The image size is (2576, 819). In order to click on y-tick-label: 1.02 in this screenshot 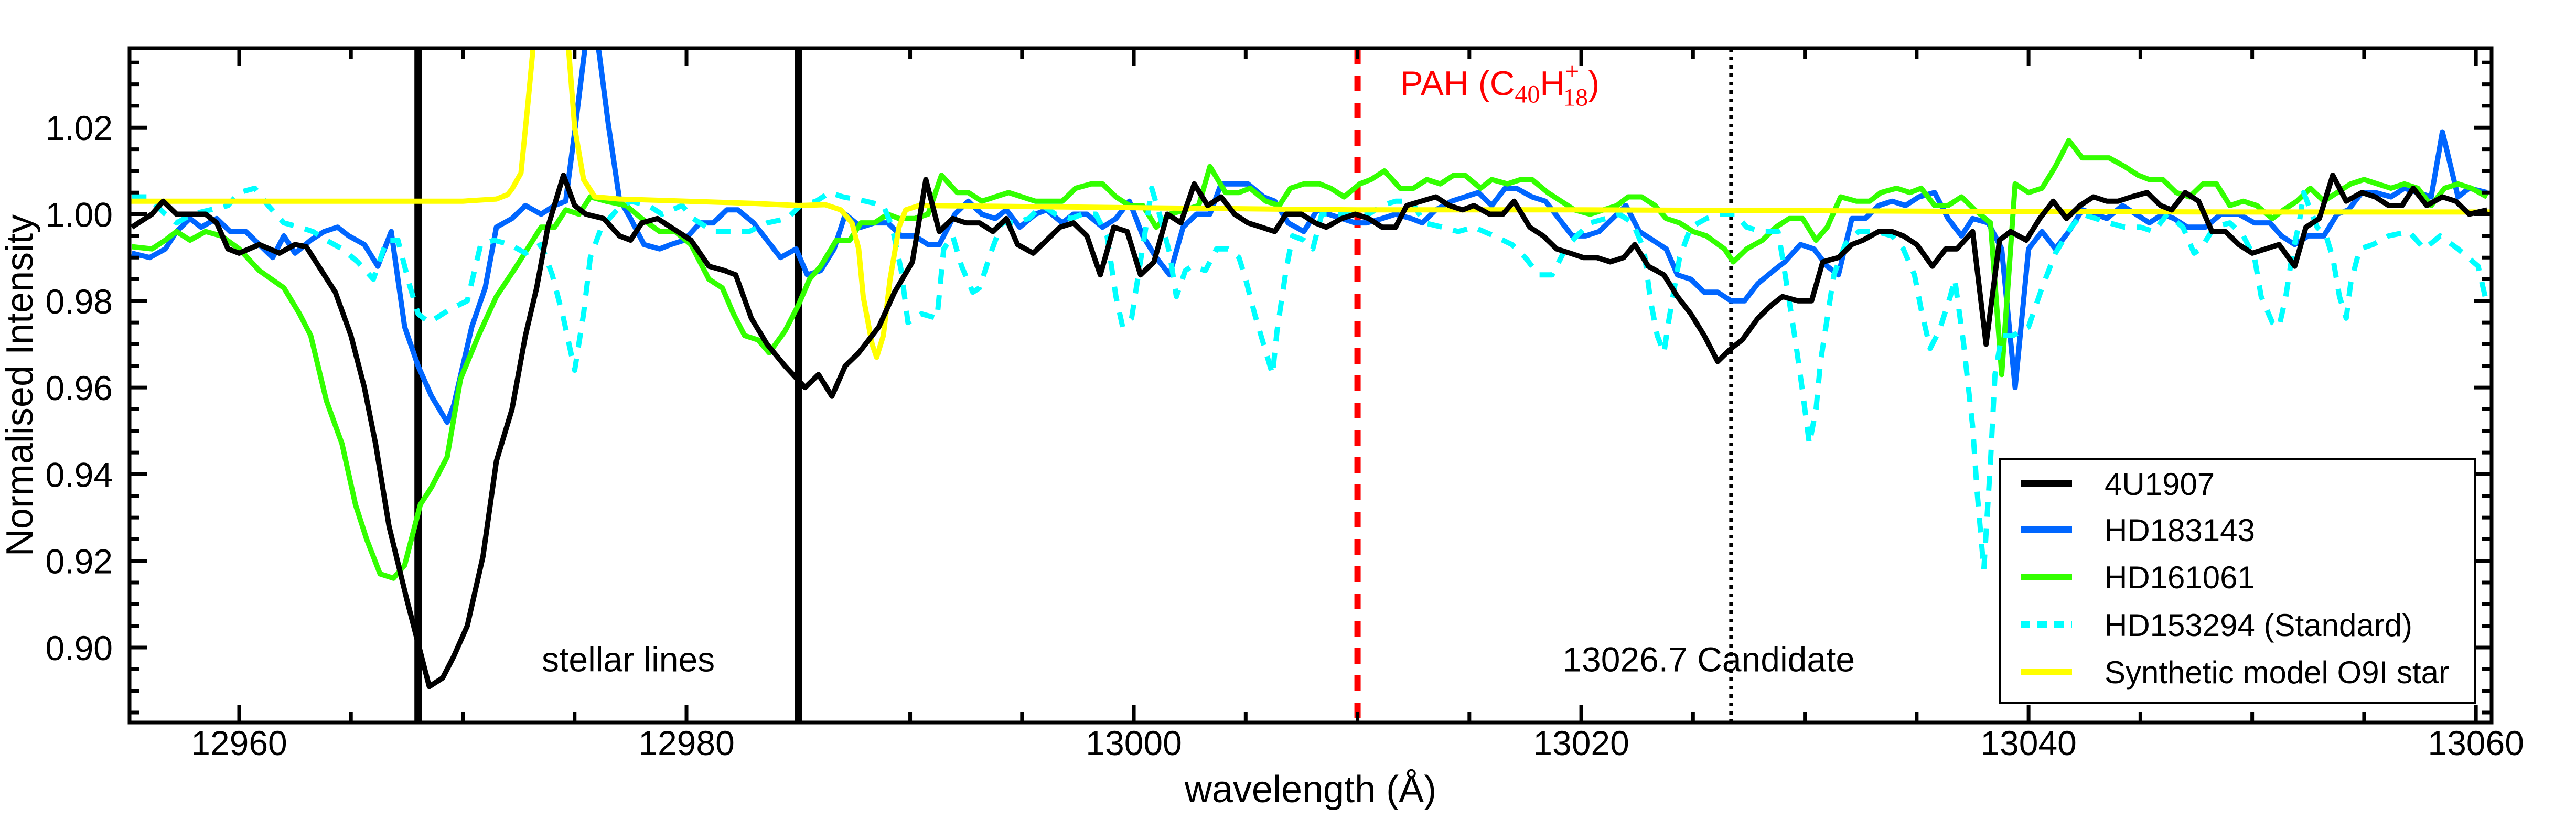, I will do `click(79, 128)`.